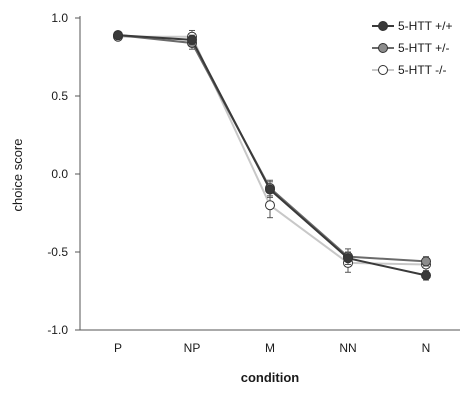  Describe the element at coordinates (347, 348) in the screenshot. I see `x-tick-label: NN` at that location.